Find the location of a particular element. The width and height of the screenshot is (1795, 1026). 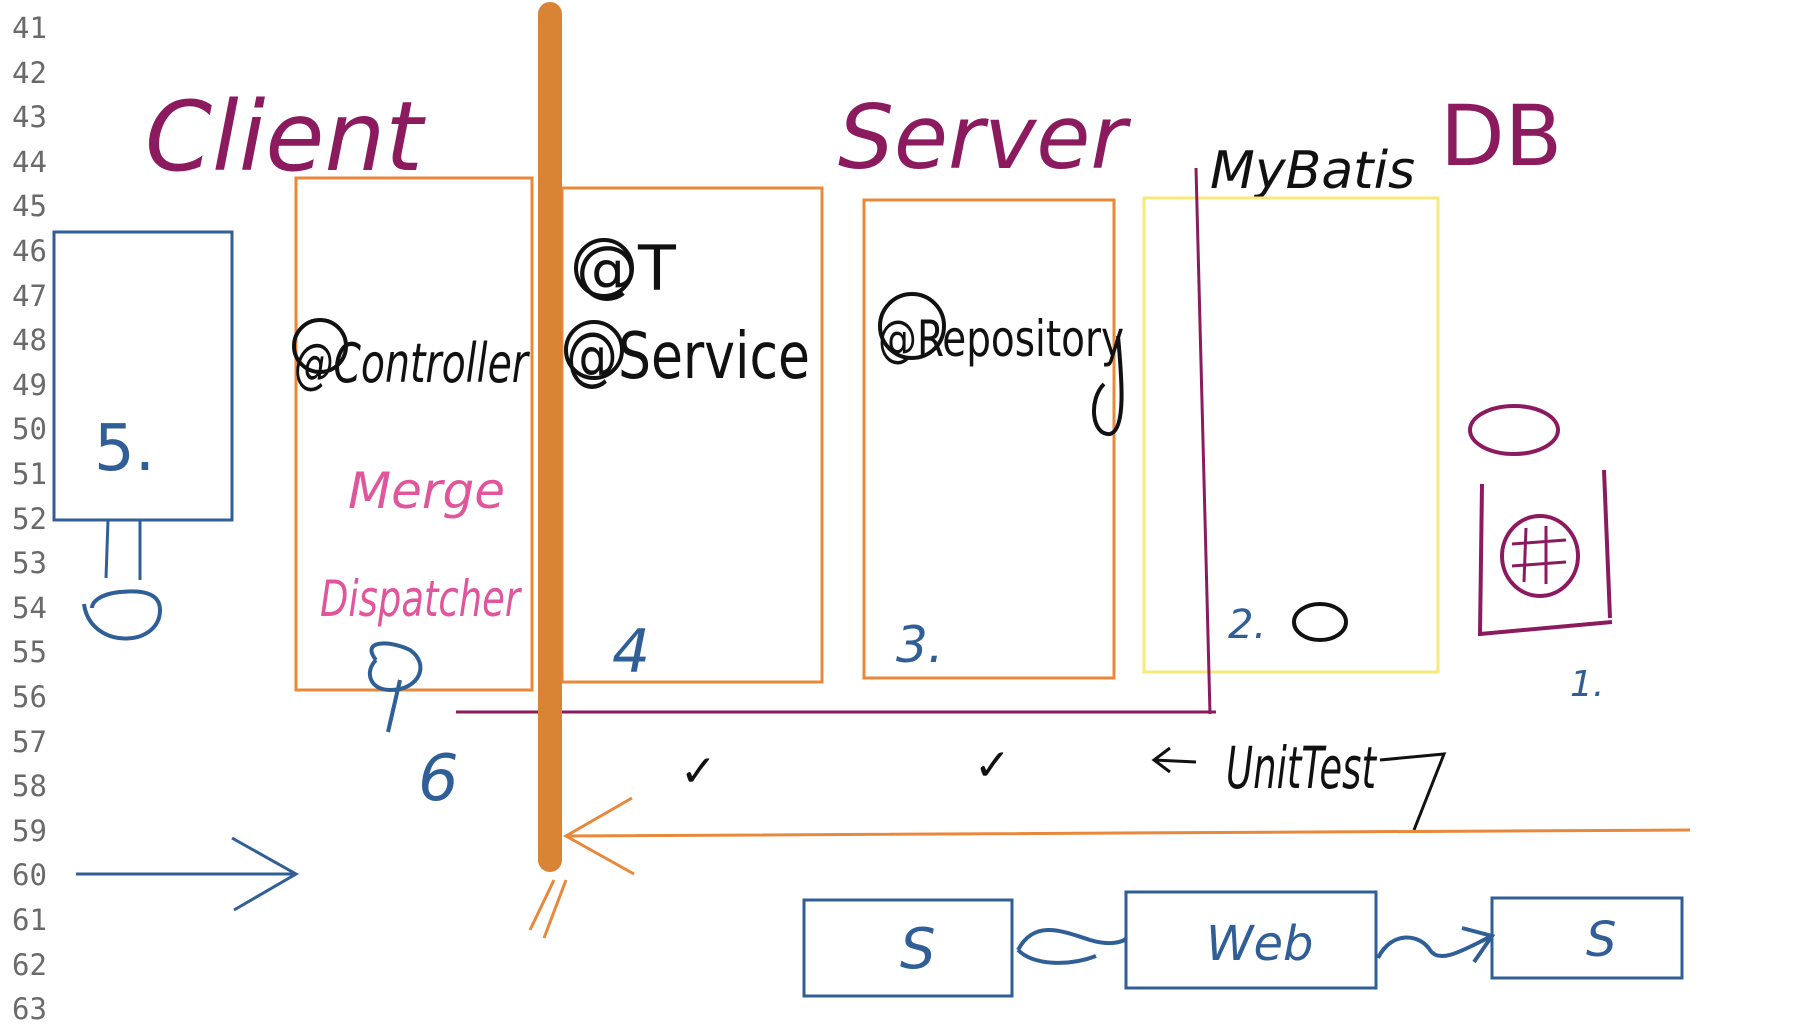

db-cylinder-icon is located at coordinates (1545, 553).